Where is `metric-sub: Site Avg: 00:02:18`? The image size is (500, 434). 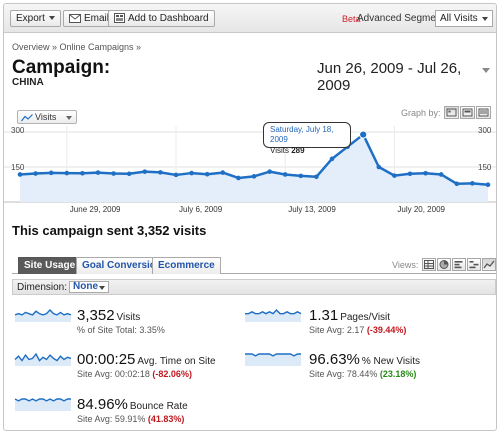 metric-sub: Site Avg: 00:02:18 is located at coordinates (113, 374).